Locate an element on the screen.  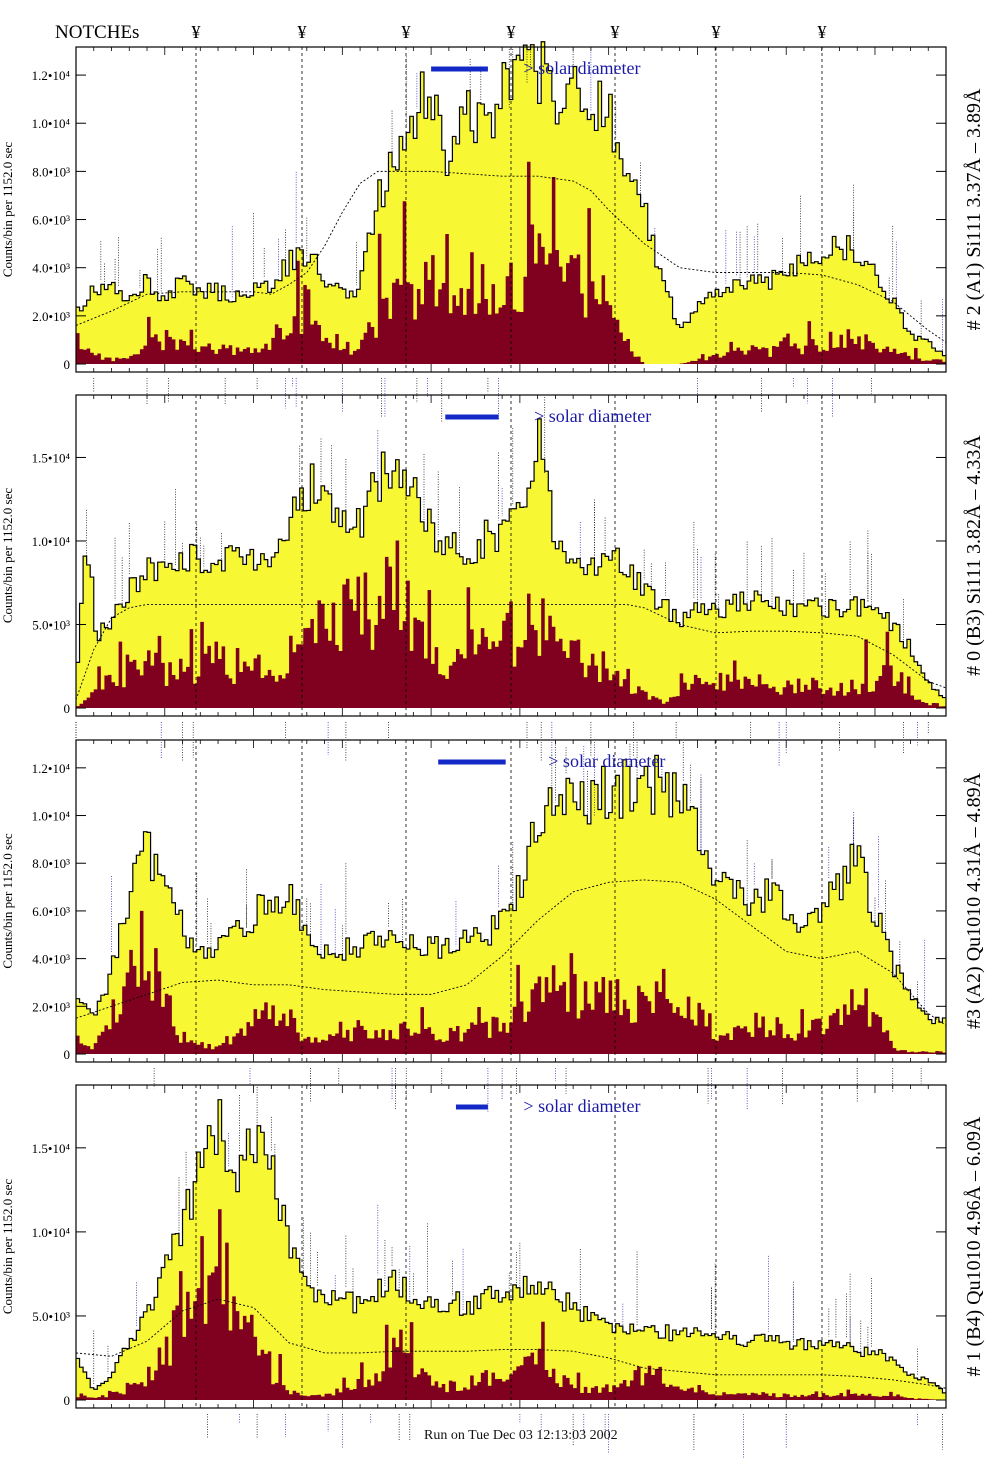
notch-symbol-3: ¥ is located at coordinates (511, 32).